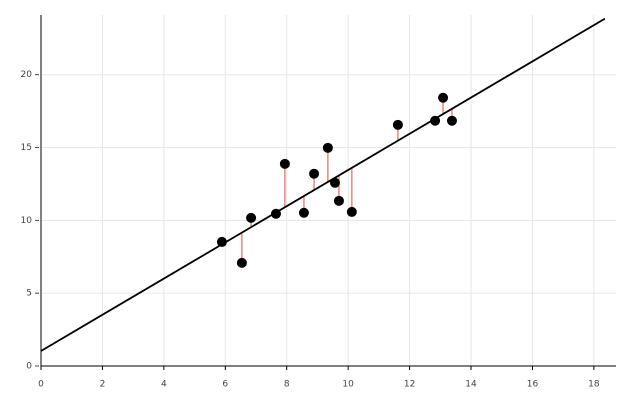 Image resolution: width=640 pixels, height=400 pixels. I want to click on x-tick-label: 0, so click(41, 385).